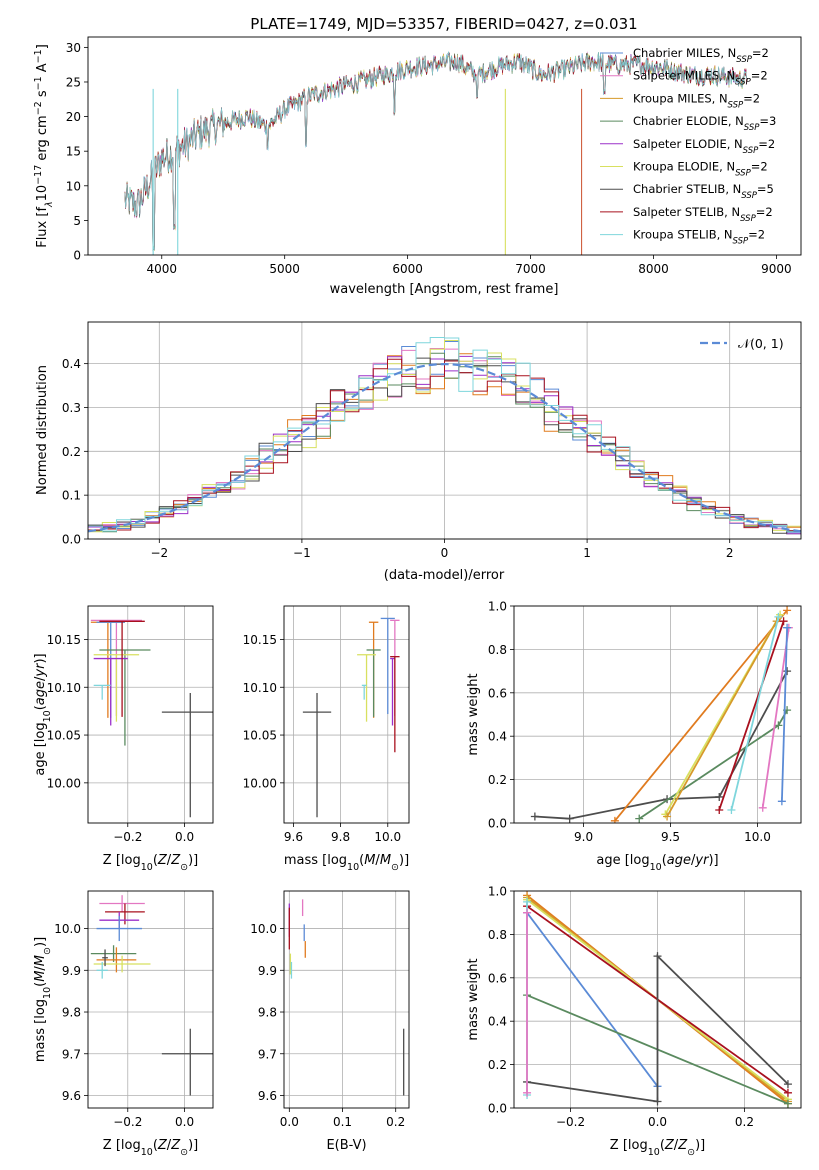 The image size is (819, 1170). Describe the element at coordinates (71, 496) in the screenshot. I see `y-tick-label: 0.1` at that location.